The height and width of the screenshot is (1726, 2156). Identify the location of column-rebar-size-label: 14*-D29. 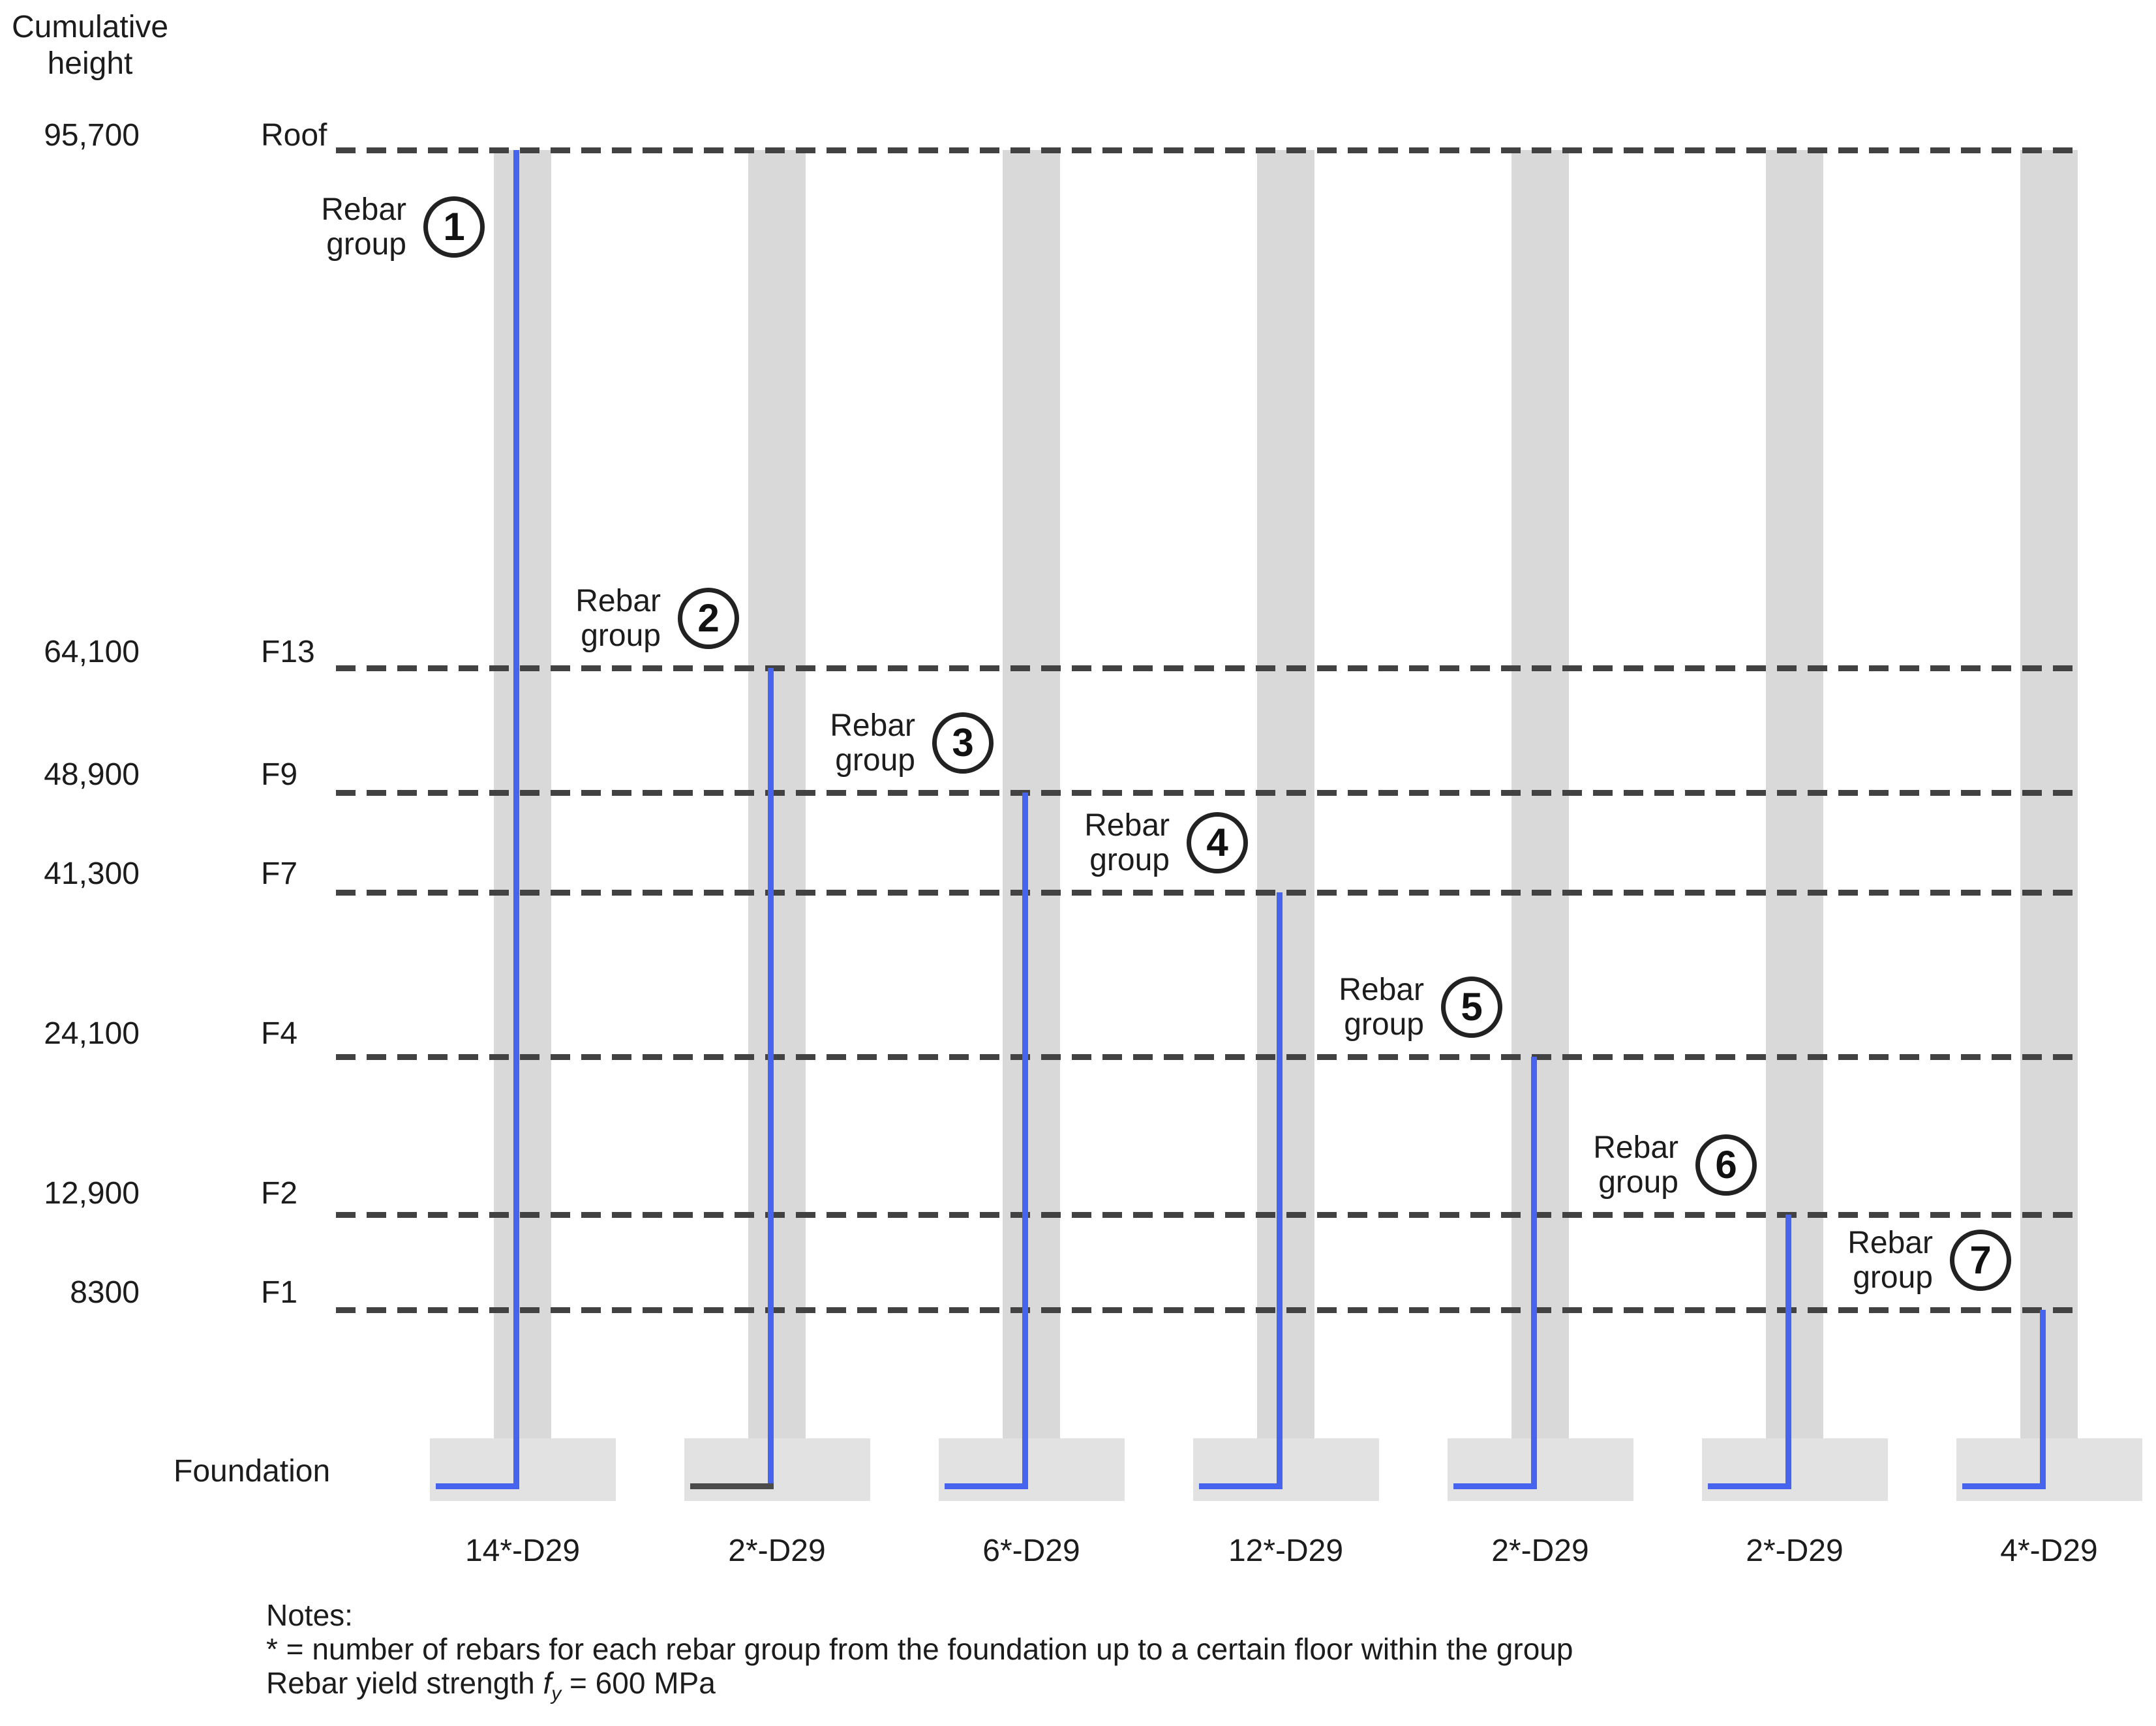
(523, 1551).